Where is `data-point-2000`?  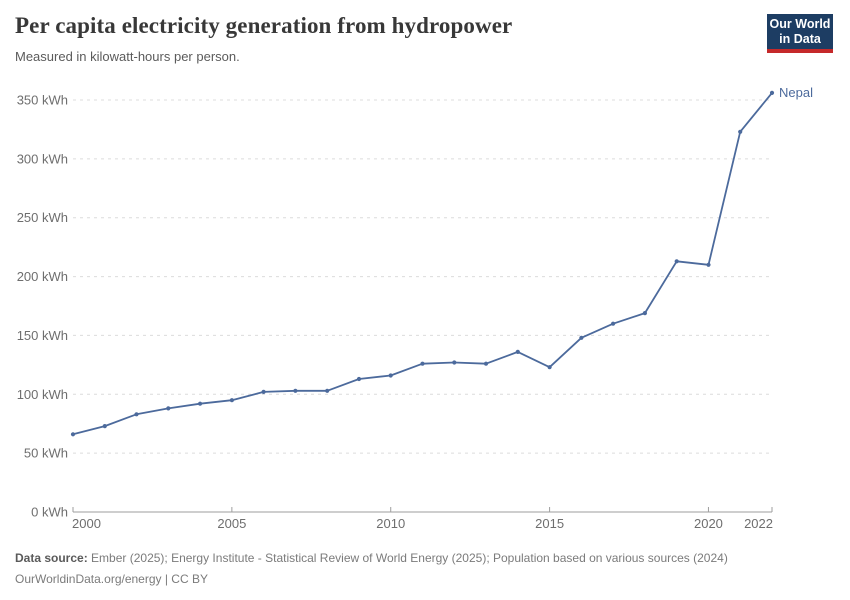
data-point-2000 is located at coordinates (73, 434).